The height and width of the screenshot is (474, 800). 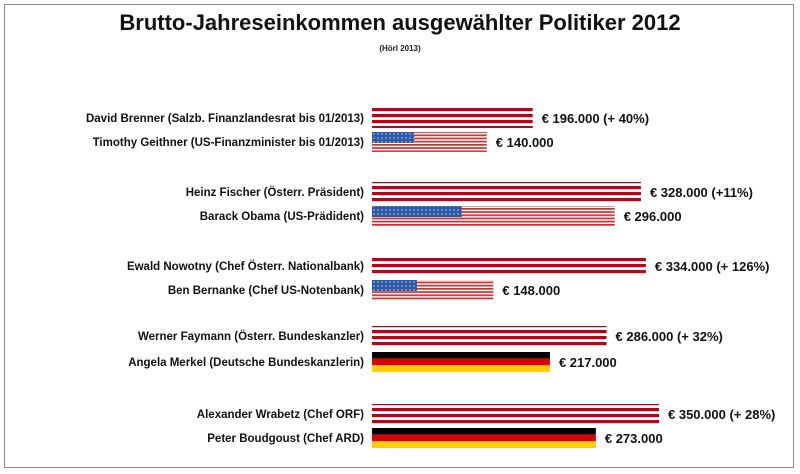 What do you see at coordinates (588, 362) in the screenshot?
I see `data-label: € 217.000` at bounding box center [588, 362].